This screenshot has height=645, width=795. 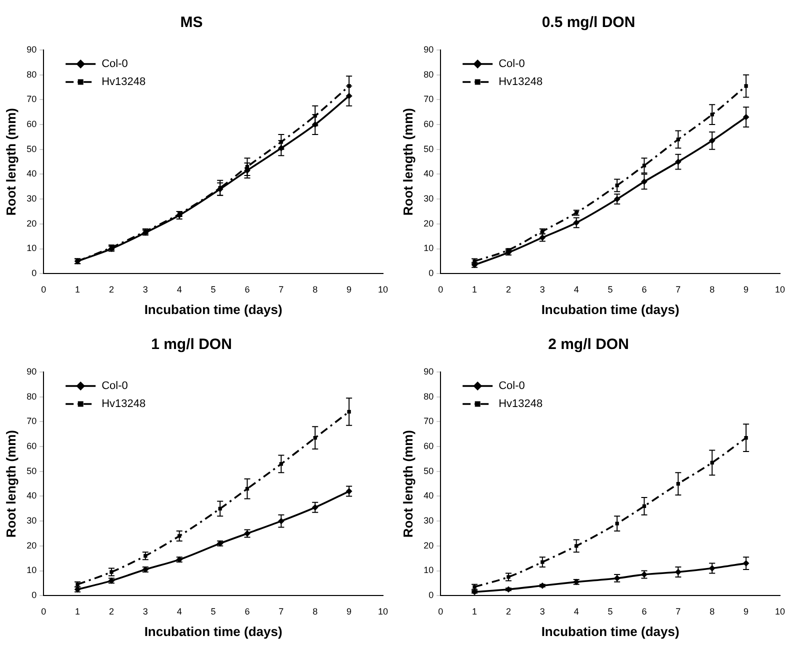 What do you see at coordinates (588, 345) in the screenshot?
I see `chart-title: 2 mg/l DON` at bounding box center [588, 345].